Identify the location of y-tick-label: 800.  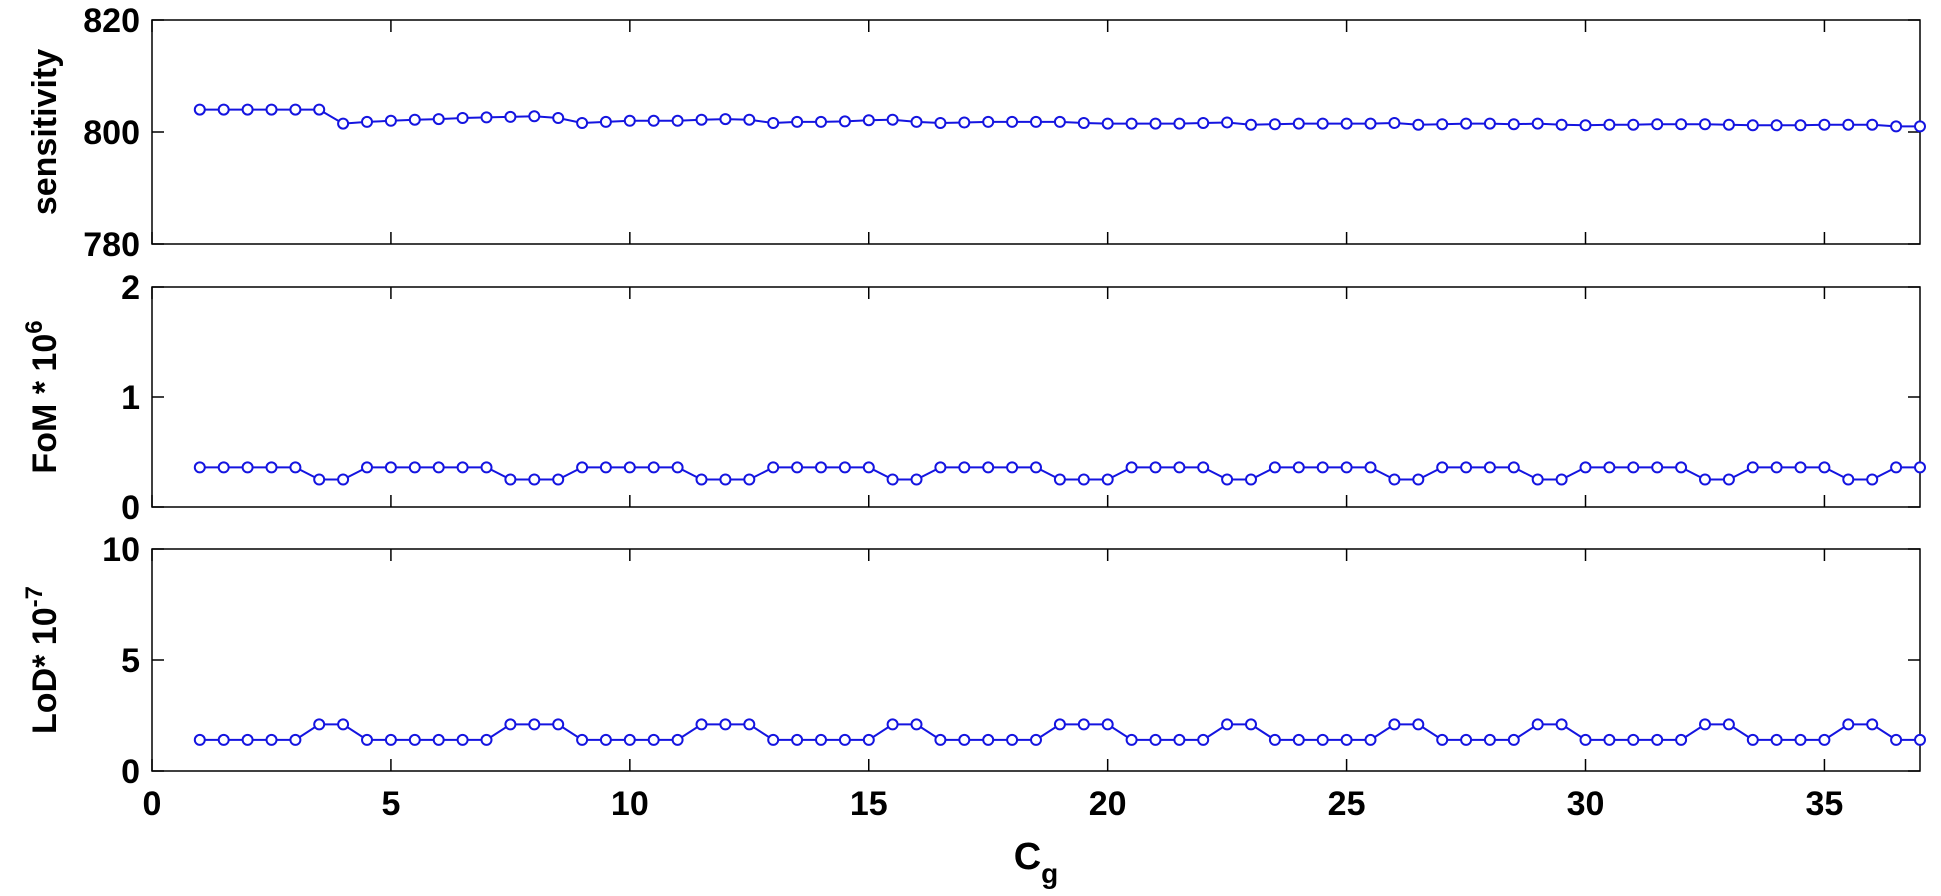
(111, 133).